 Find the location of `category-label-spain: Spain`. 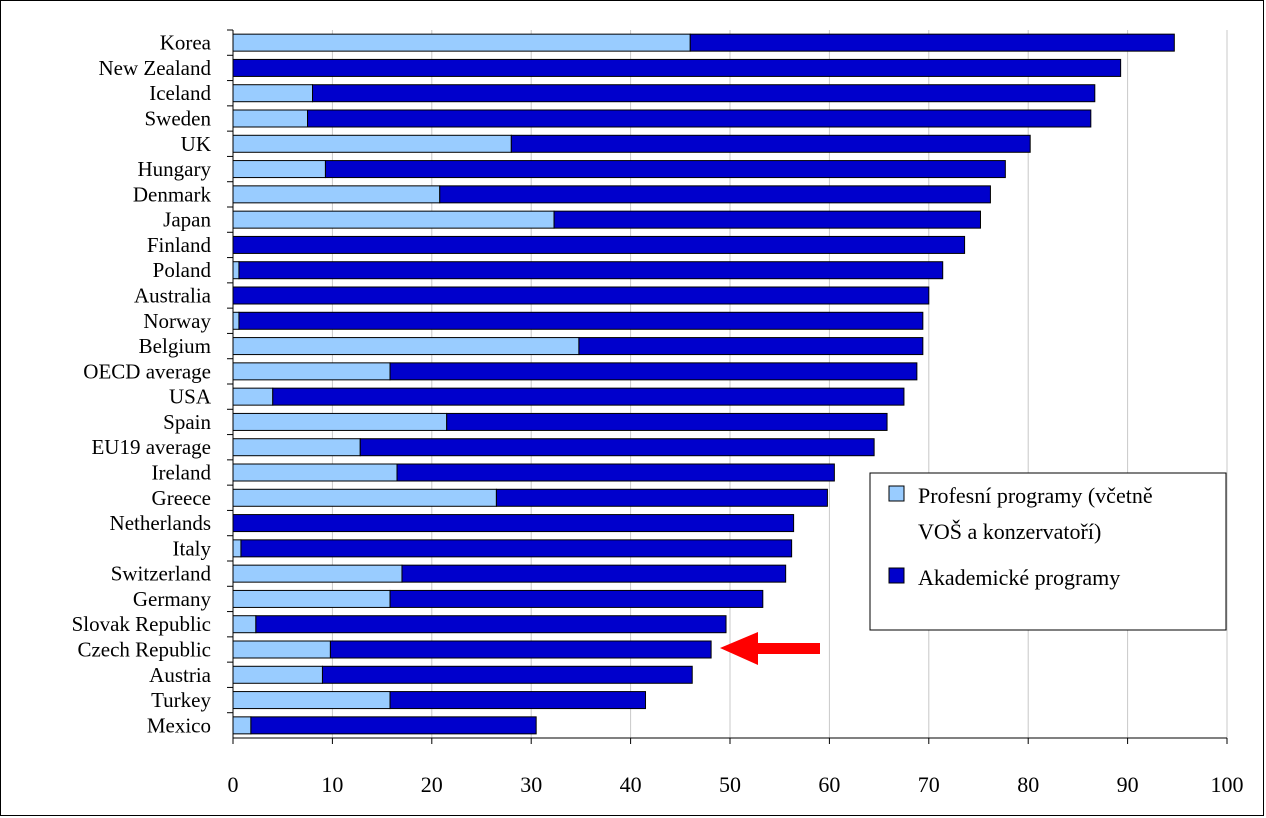

category-label-spain: Spain is located at coordinates (187, 422).